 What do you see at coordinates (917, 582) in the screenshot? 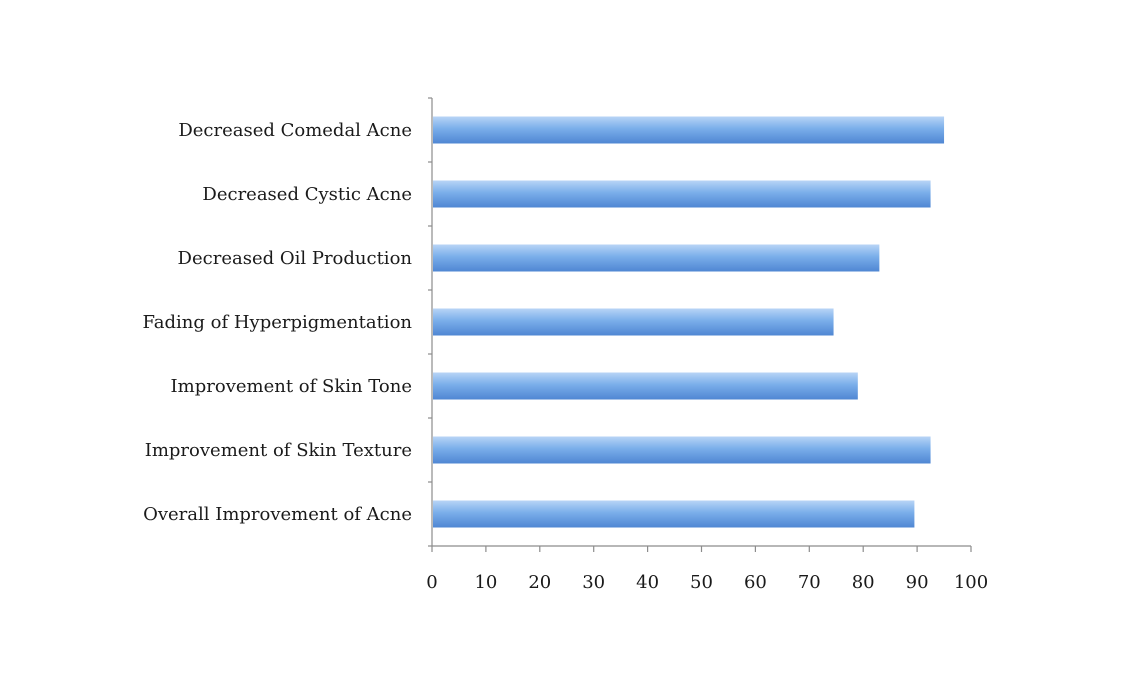
I see `x-tick-label: 90` at bounding box center [917, 582].